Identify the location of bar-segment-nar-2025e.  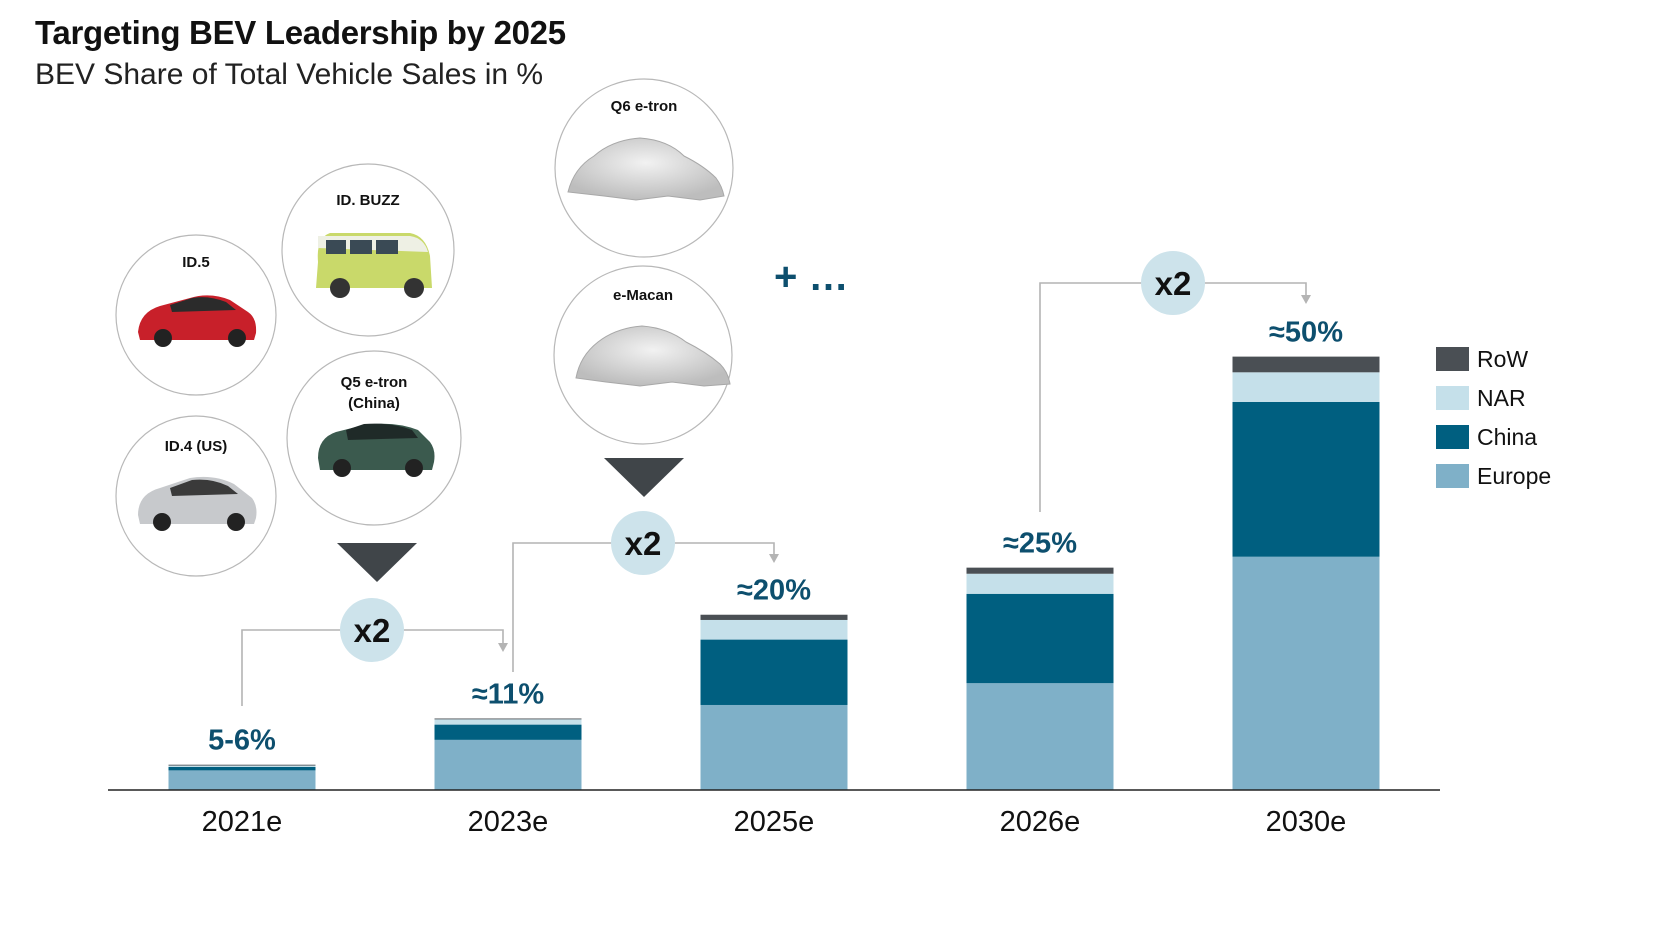
(774, 629).